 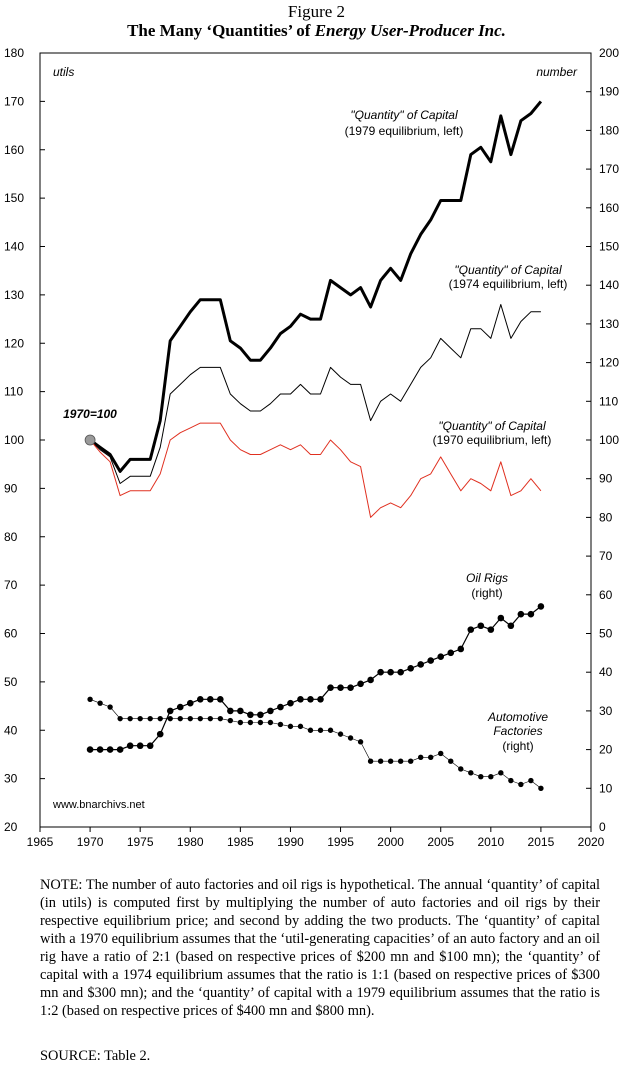 What do you see at coordinates (508, 270) in the screenshot?
I see `label-capital-1974-line1: "Quantity" of Capital` at bounding box center [508, 270].